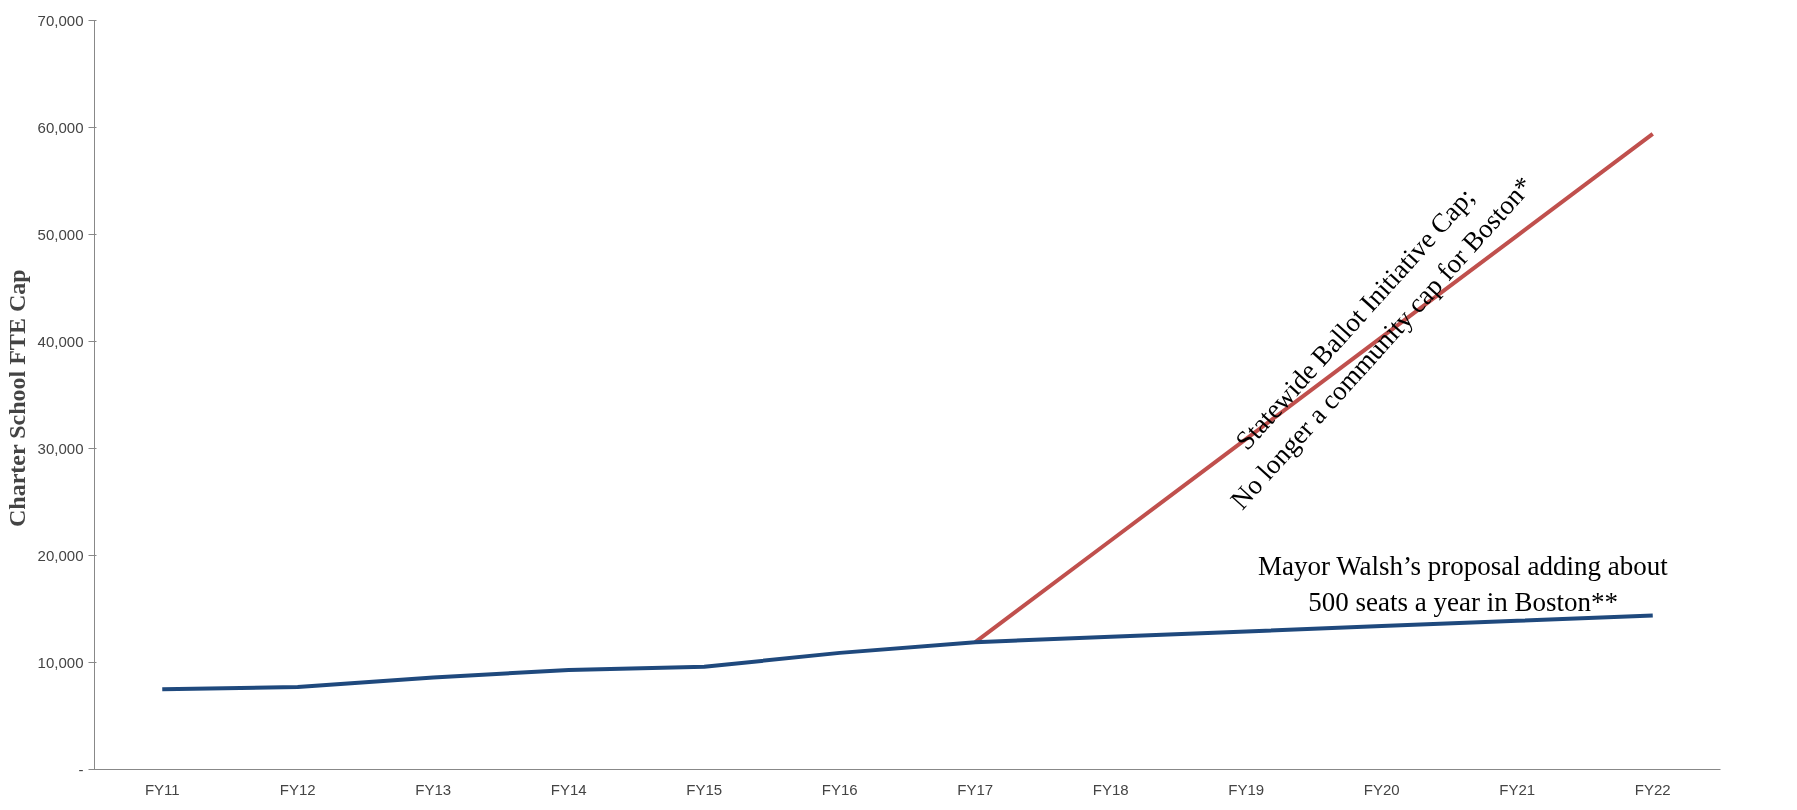  What do you see at coordinates (704, 789) in the screenshot?
I see `x-tick-label: FY15` at bounding box center [704, 789].